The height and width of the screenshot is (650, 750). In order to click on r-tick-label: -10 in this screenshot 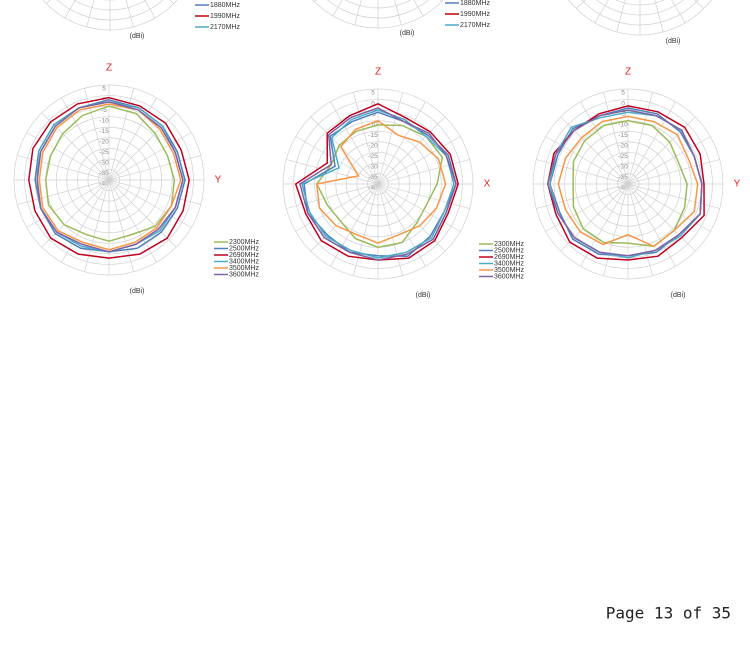, I will do `click(373, 124)`.